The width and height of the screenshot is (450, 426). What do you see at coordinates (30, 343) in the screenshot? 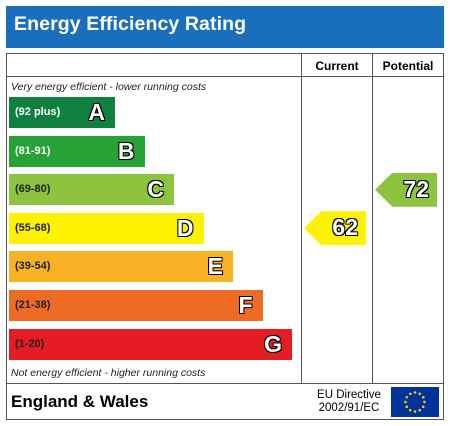
I see `band-range-label: (1-20)` at bounding box center [30, 343].